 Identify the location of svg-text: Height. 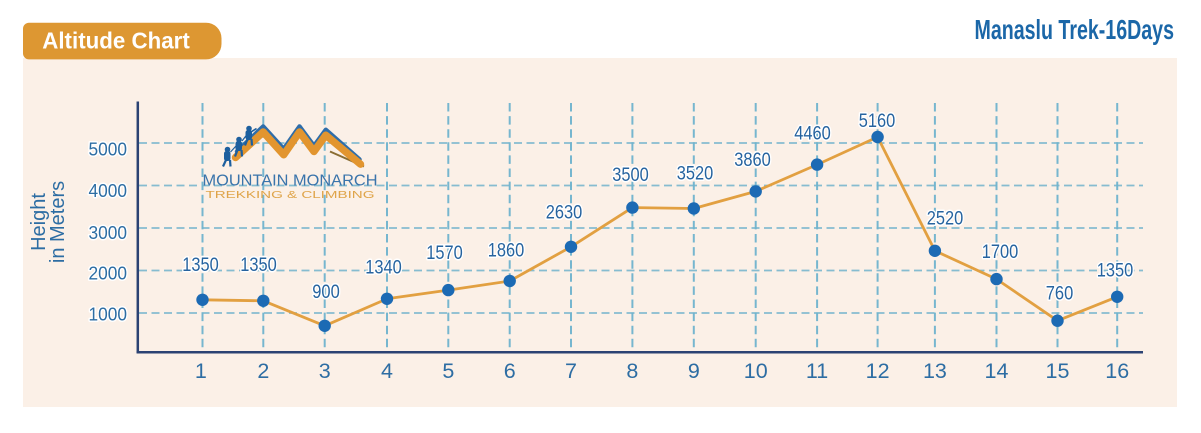
(39, 222).